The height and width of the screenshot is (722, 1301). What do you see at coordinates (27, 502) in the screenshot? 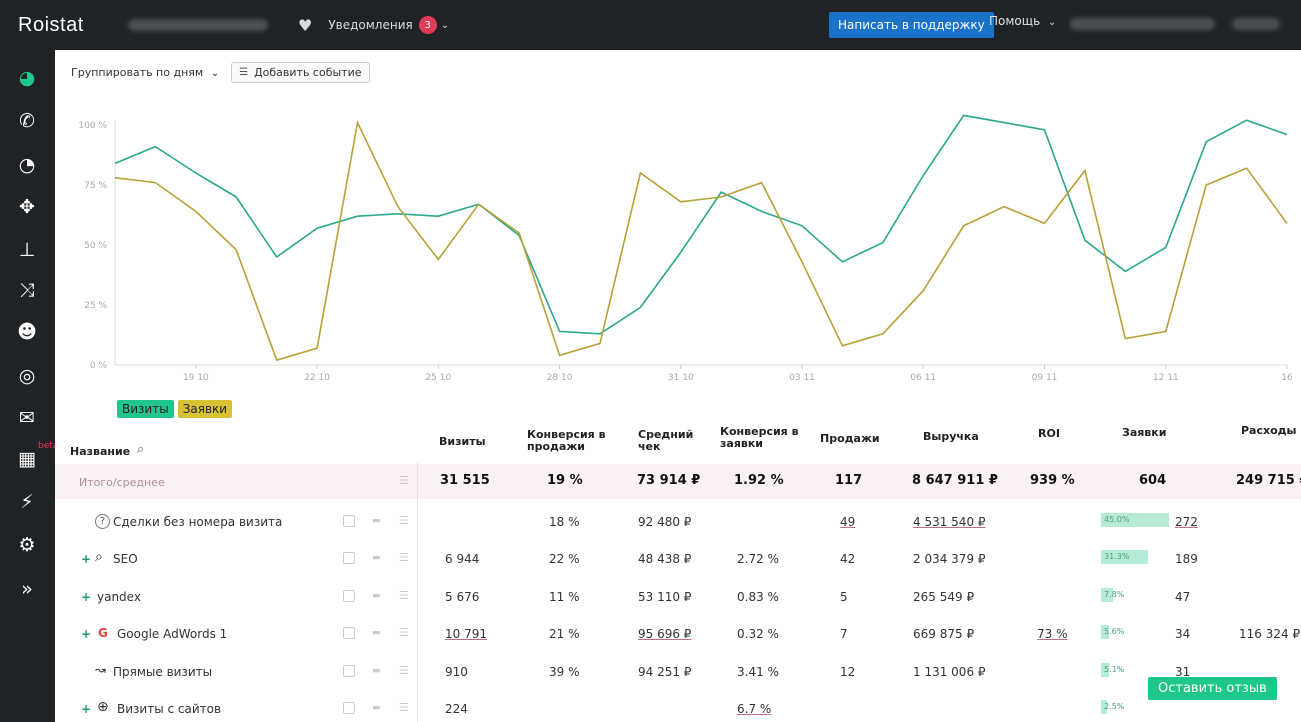
I see `plugin-icon: ⚡` at bounding box center [27, 502].